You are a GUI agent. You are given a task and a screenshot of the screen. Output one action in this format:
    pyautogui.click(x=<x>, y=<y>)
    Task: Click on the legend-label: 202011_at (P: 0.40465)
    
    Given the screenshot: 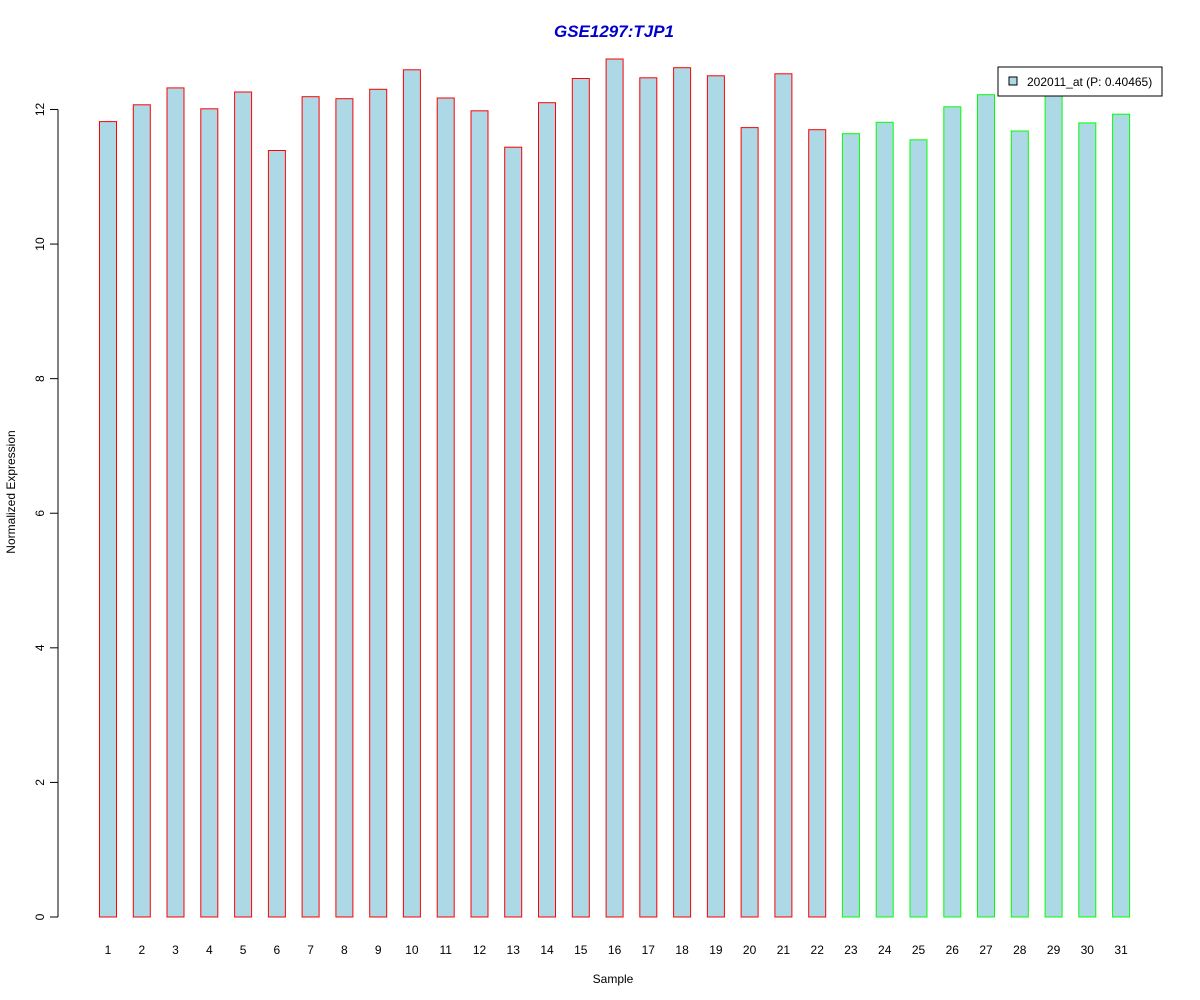 What is the action you would take?
    pyautogui.click(x=1089, y=82)
    